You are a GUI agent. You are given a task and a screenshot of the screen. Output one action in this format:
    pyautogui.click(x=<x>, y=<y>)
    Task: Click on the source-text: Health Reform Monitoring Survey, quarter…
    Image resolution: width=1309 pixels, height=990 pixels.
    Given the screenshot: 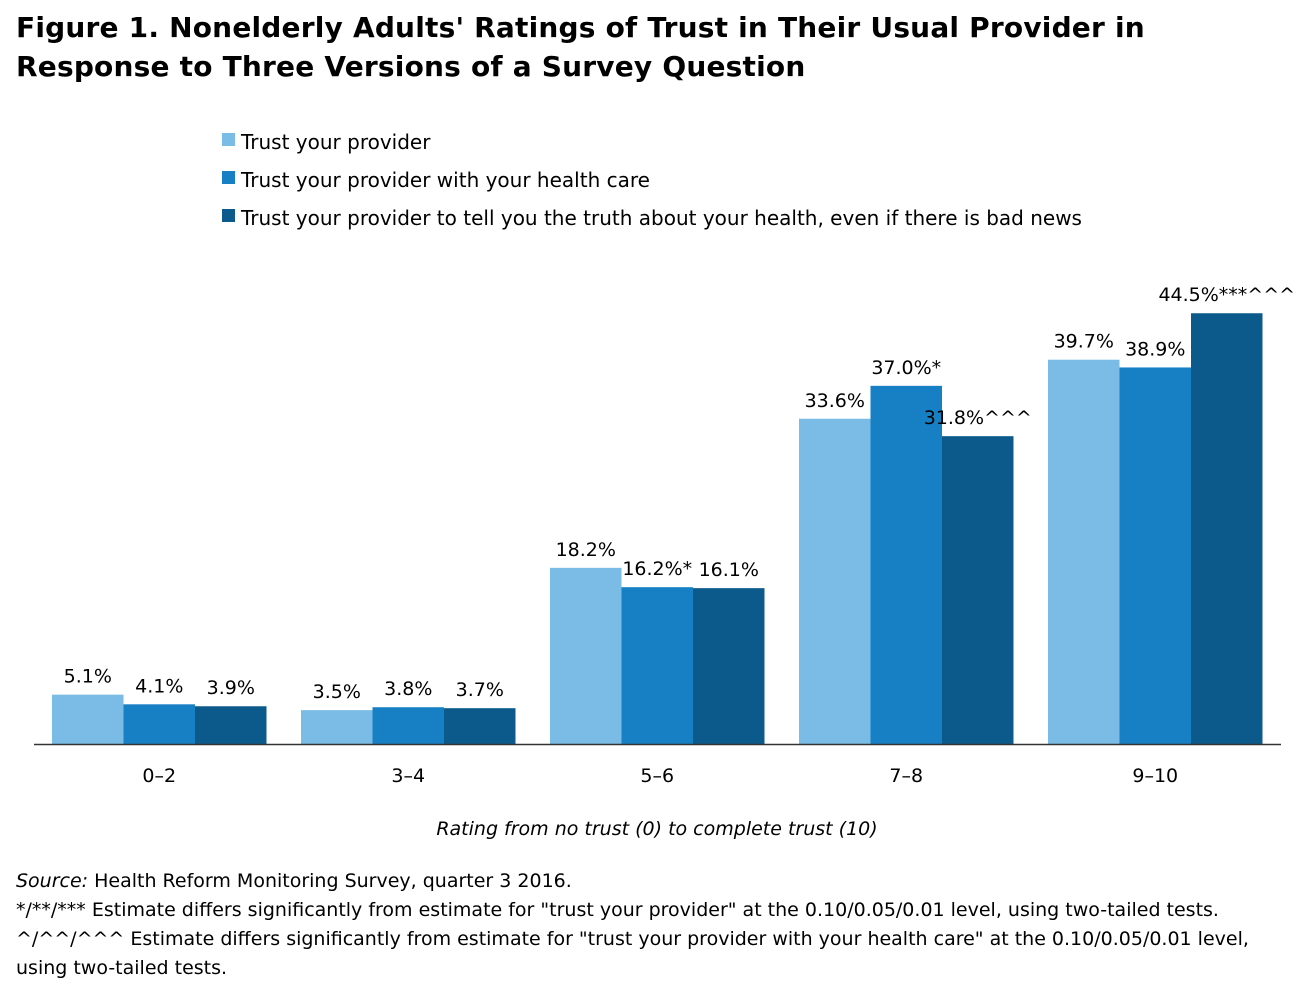 What is the action you would take?
    pyautogui.click(x=330, y=881)
    